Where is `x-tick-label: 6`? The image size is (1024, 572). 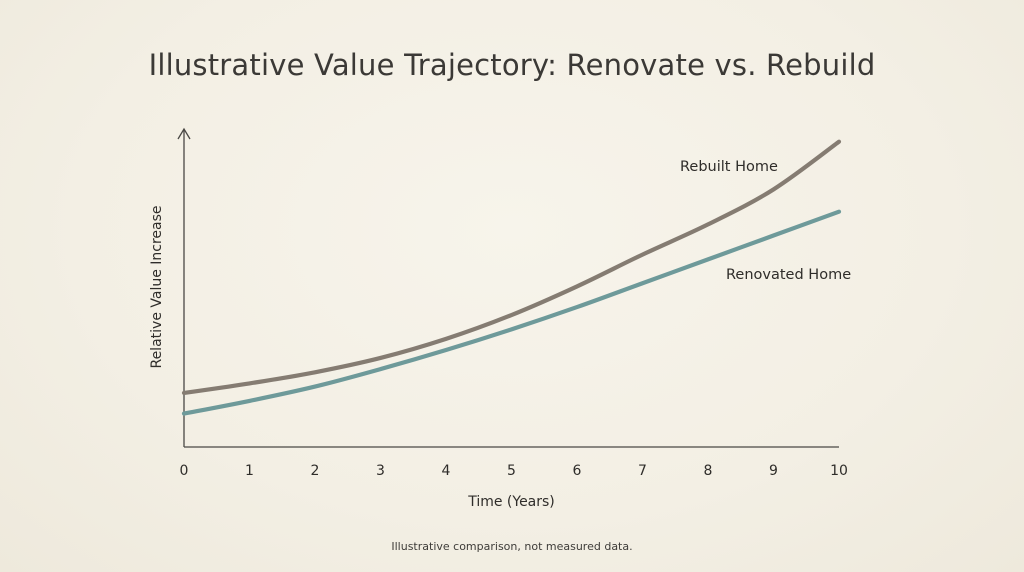 x-tick-label: 6 is located at coordinates (577, 471).